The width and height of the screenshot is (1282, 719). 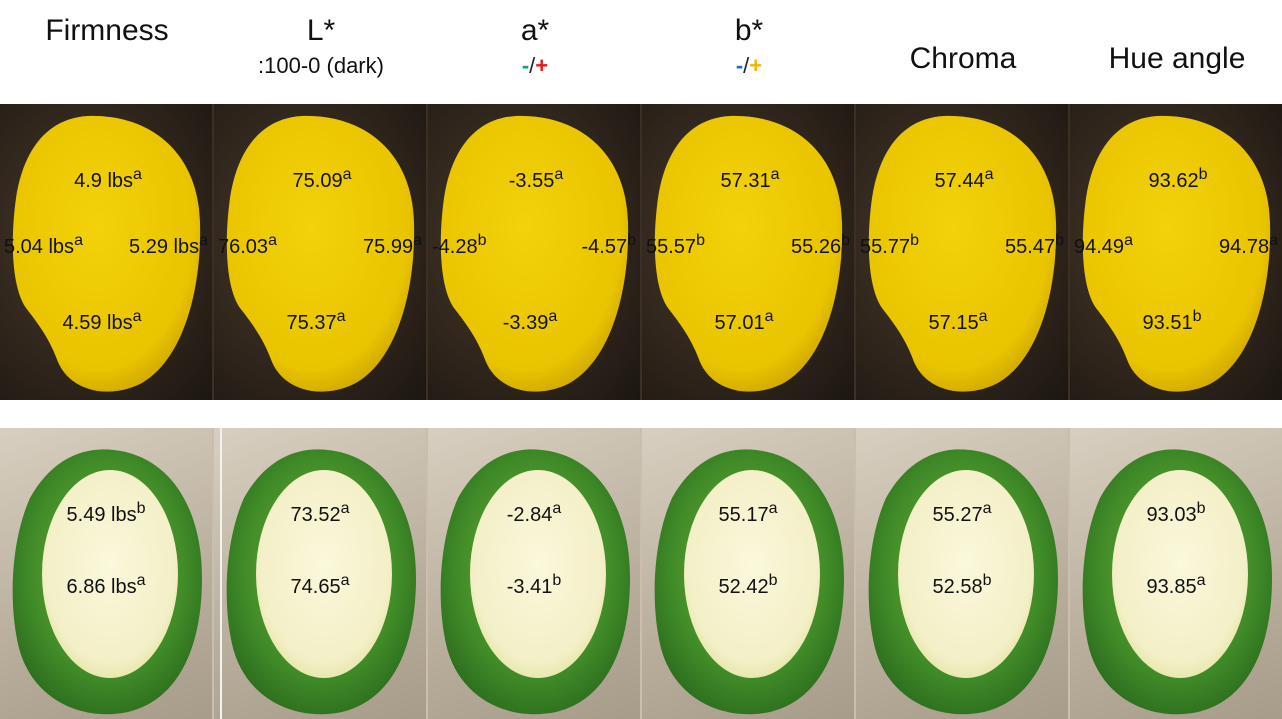 I want to click on value-text: -2.84, so click(x=529, y=515).